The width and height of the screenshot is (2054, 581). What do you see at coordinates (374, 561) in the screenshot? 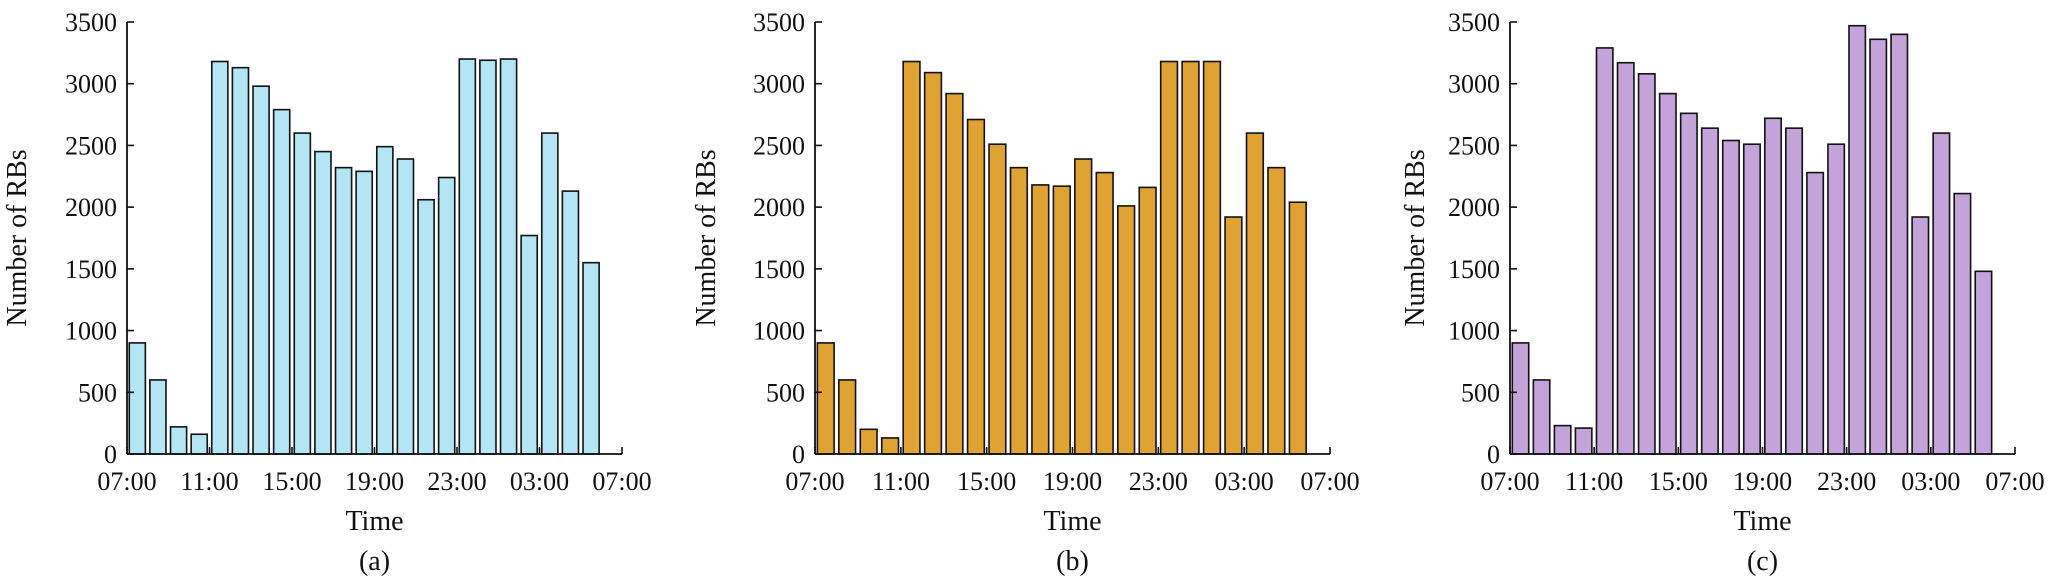
I see `panel-label: (a)` at bounding box center [374, 561].